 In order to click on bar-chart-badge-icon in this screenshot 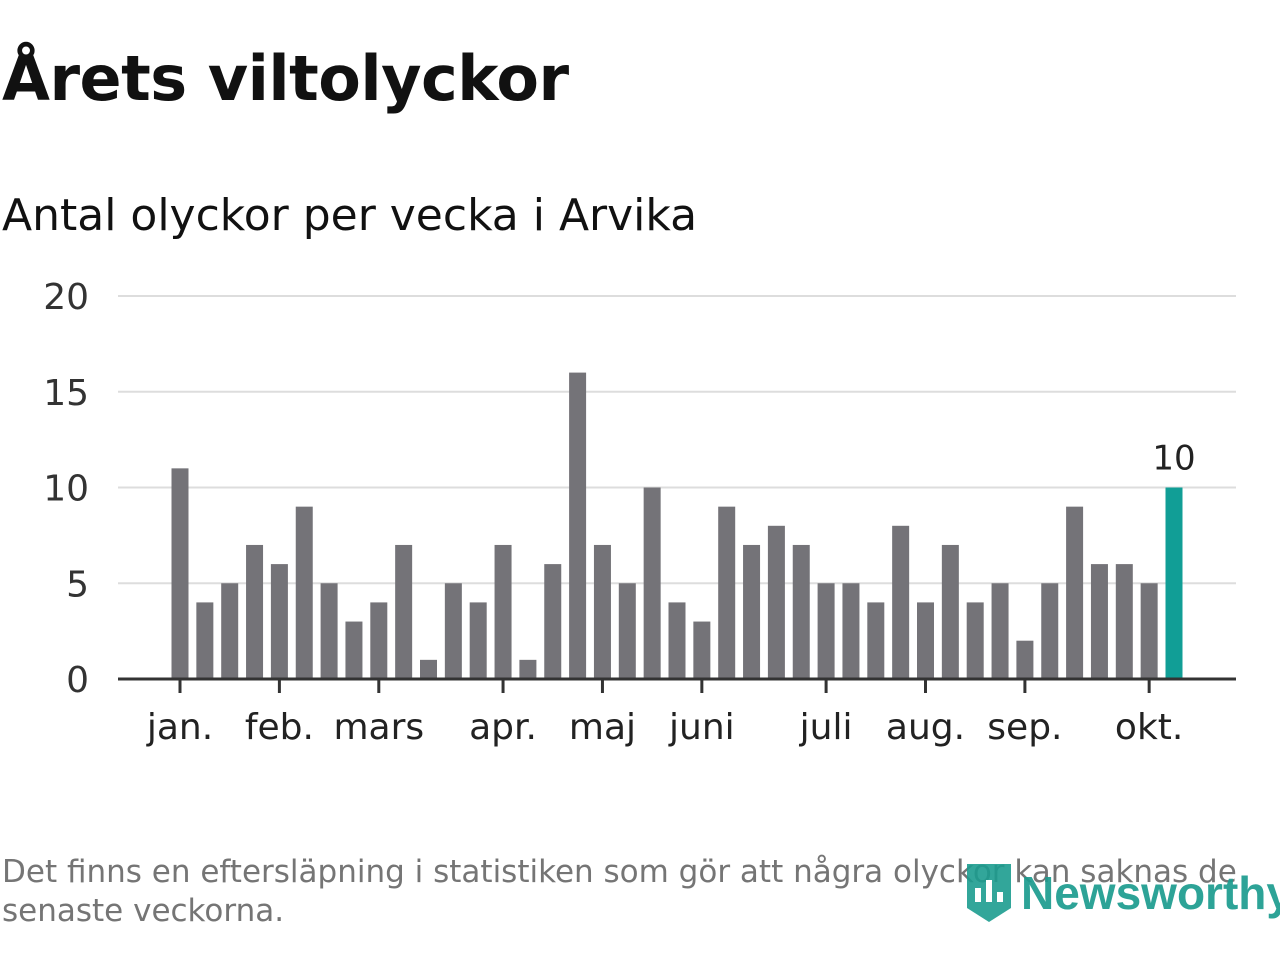, I will do `click(989, 893)`.